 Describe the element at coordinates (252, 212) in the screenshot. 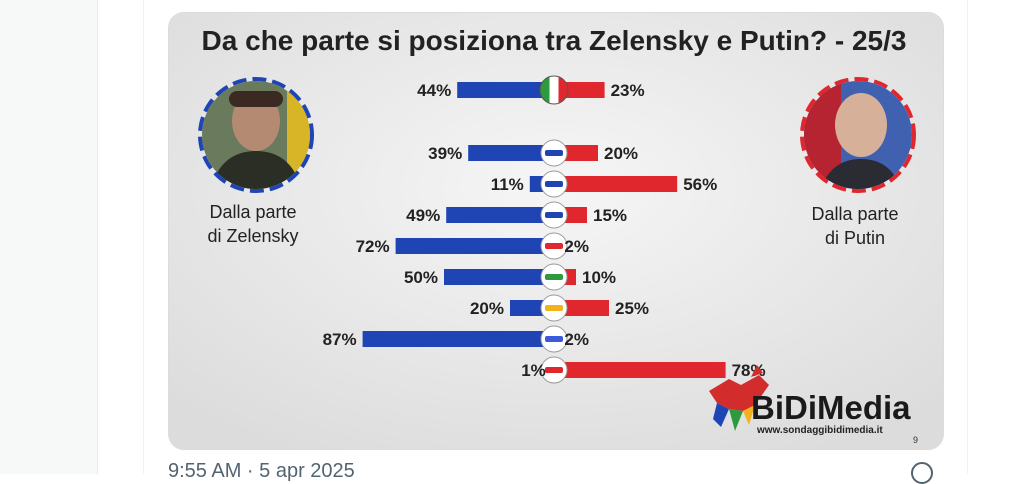

I see `zelensky-label-line1: Dalla parte` at that location.